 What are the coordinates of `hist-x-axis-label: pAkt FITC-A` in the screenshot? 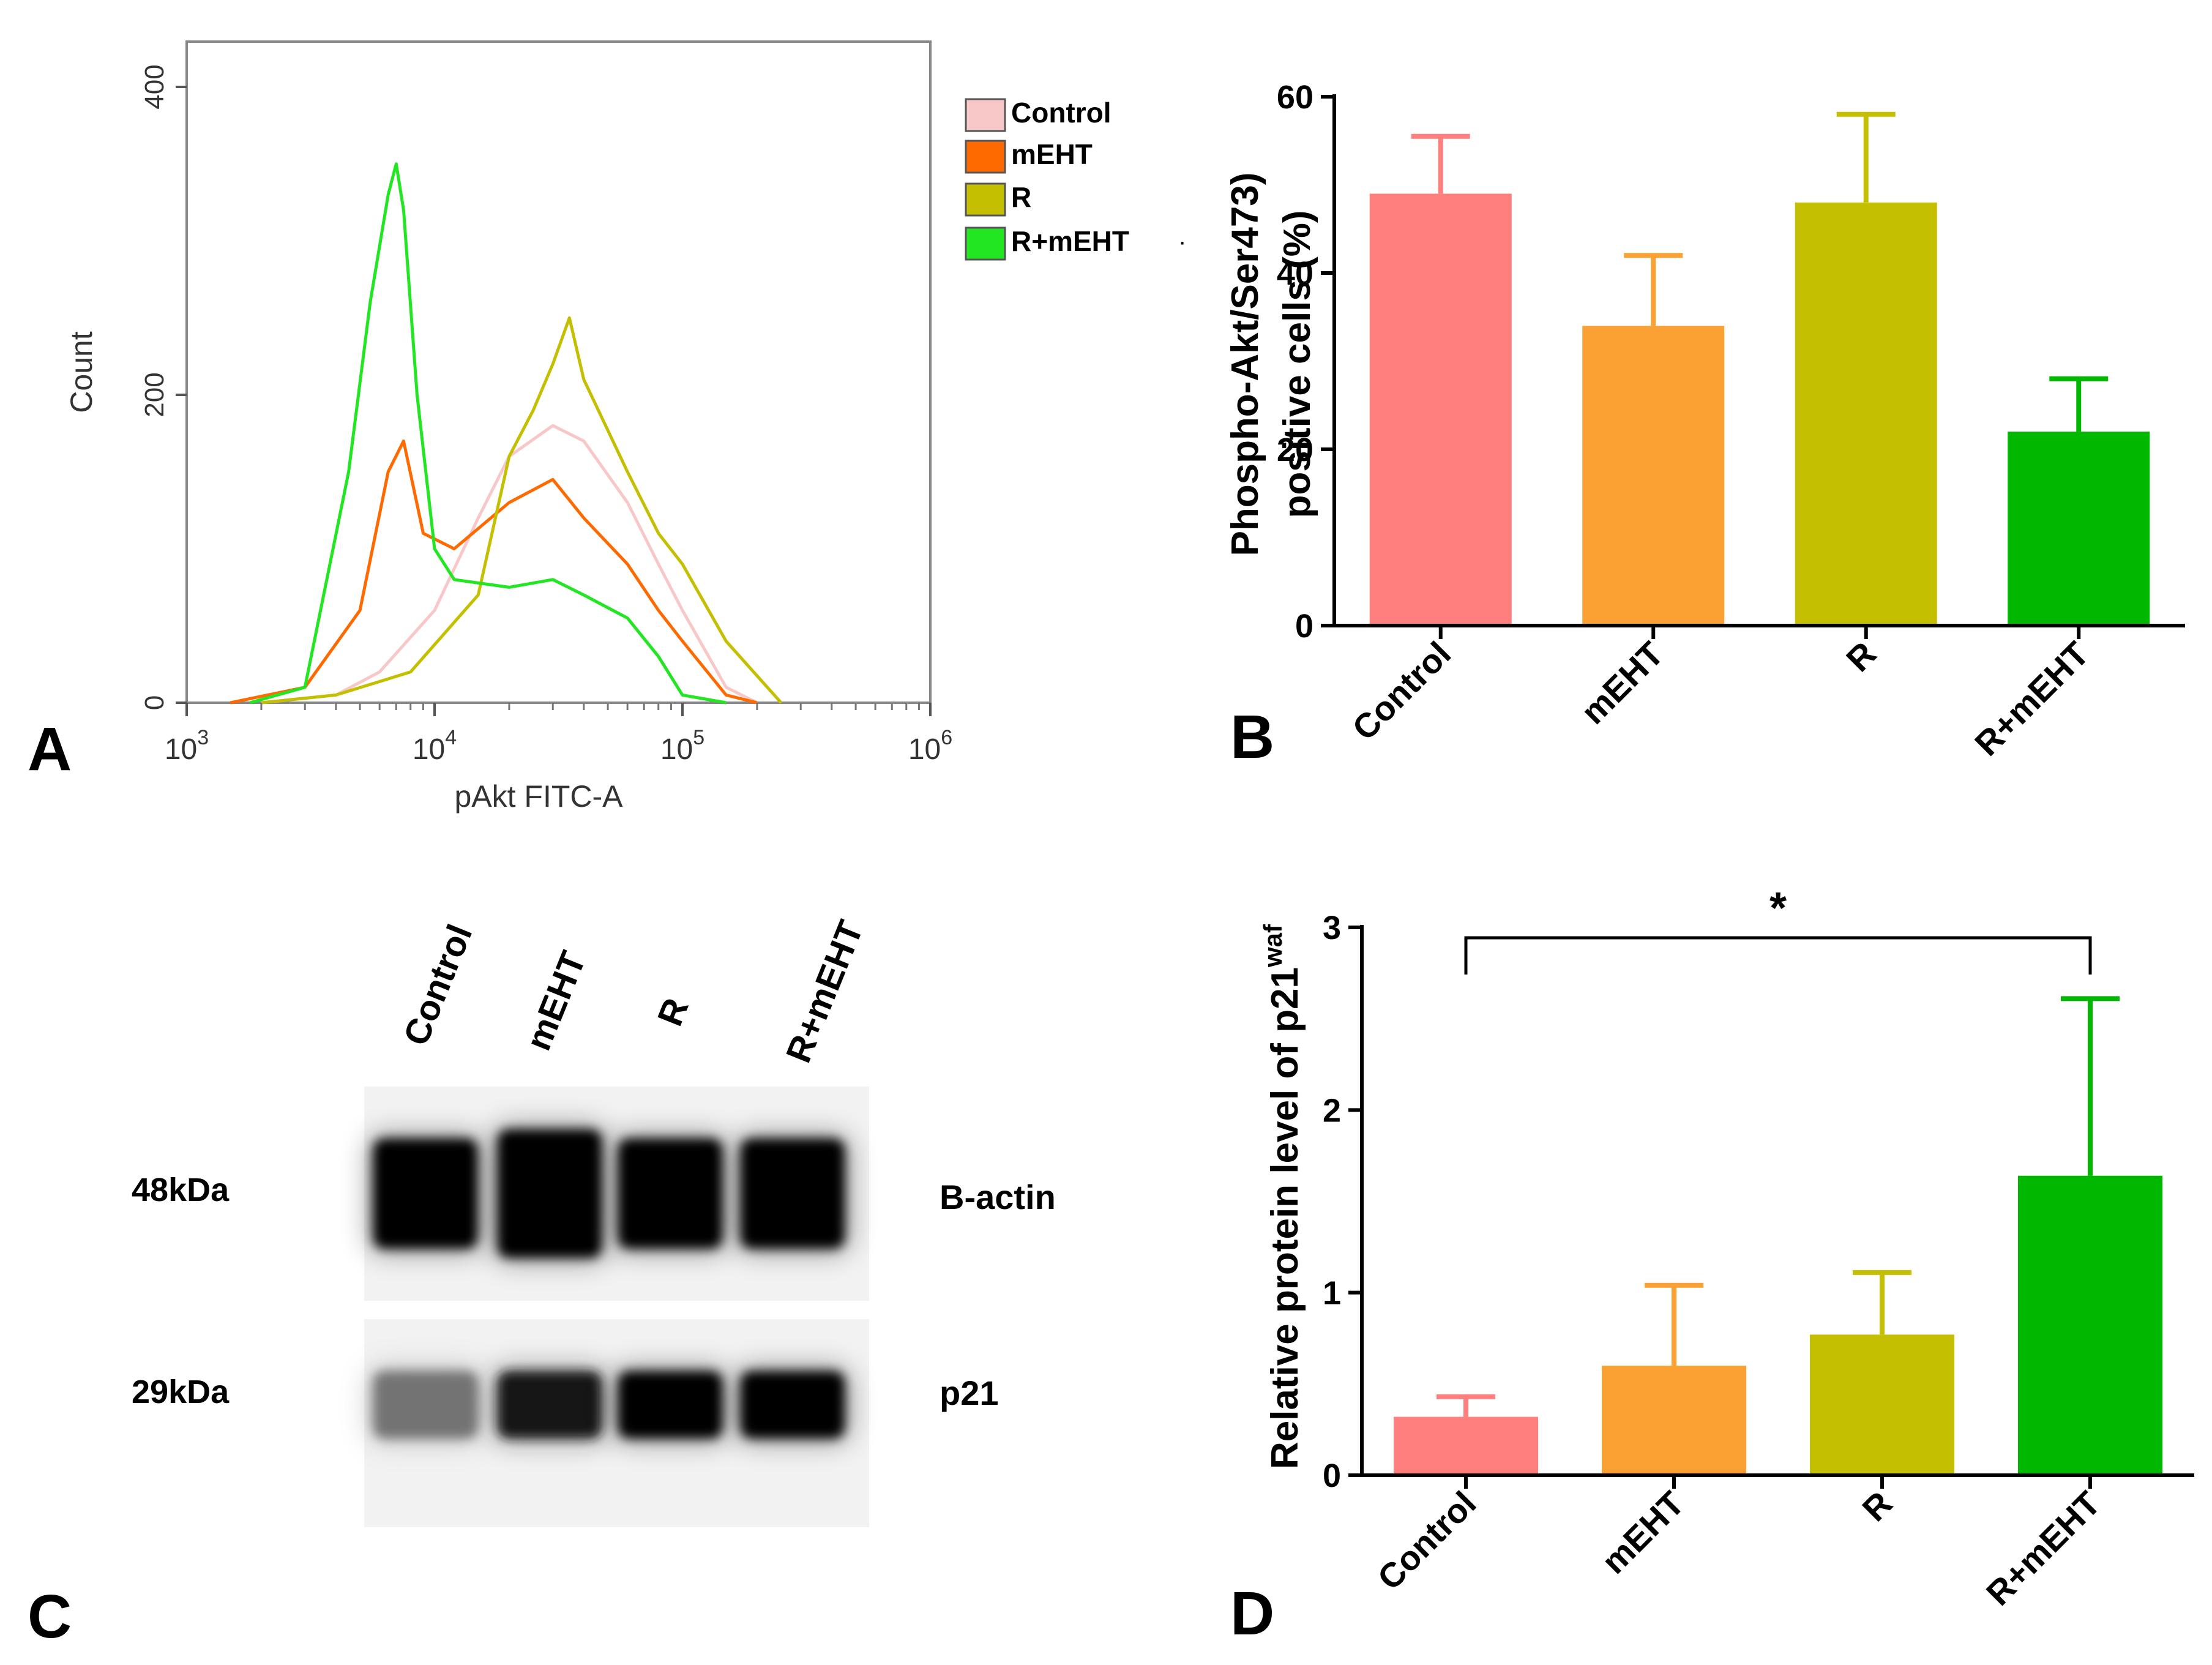 It's located at (538, 796).